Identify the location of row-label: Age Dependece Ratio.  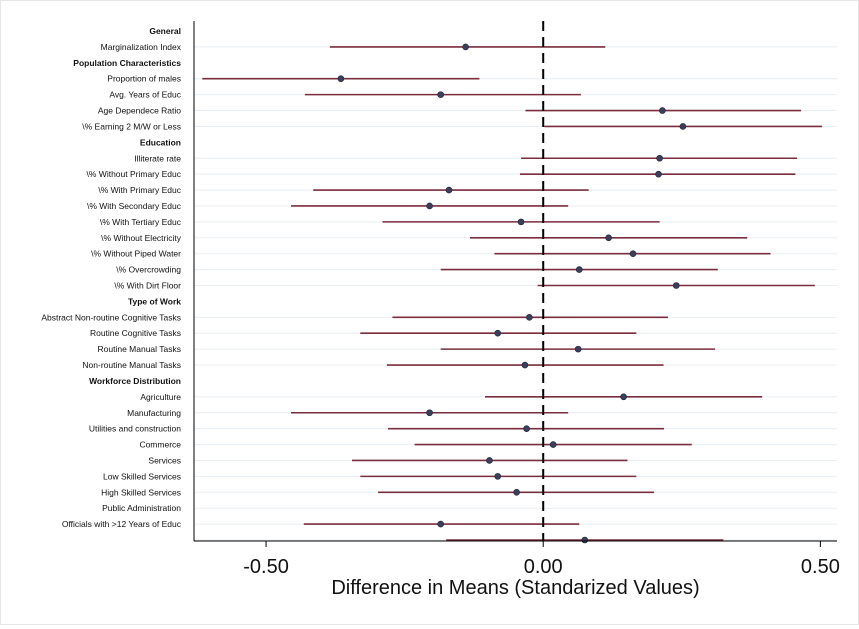
(139, 111).